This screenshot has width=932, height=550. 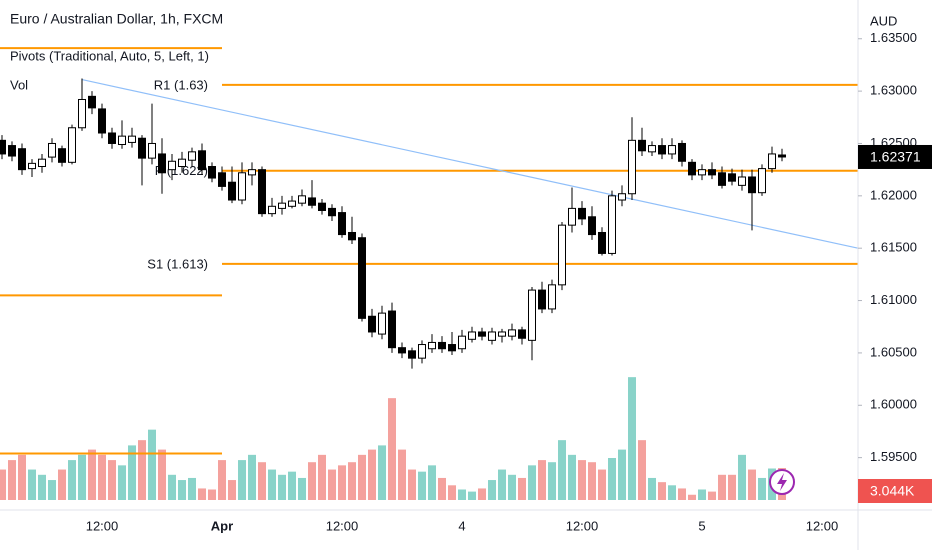 What do you see at coordinates (893, 37) in the screenshot?
I see `y-tick-label: 1.63500` at bounding box center [893, 37].